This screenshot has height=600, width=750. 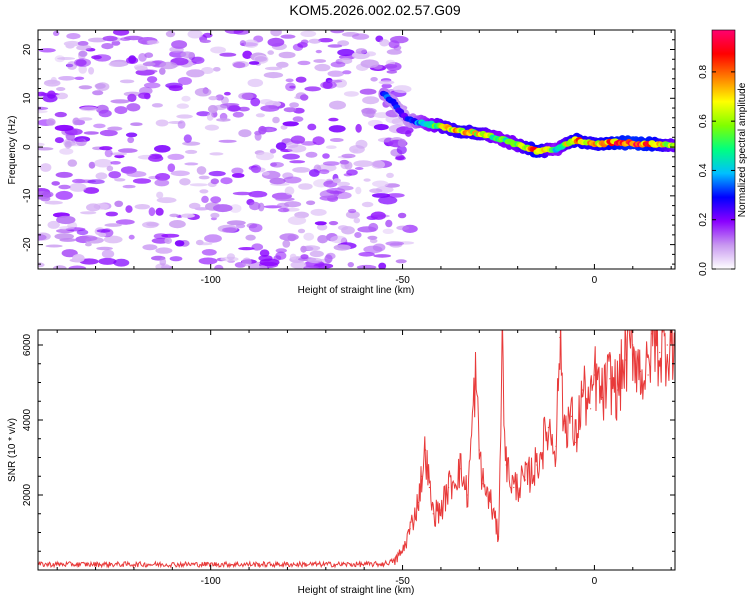 I want to click on colorbar-tick-label: 0.8, so click(x=703, y=71).